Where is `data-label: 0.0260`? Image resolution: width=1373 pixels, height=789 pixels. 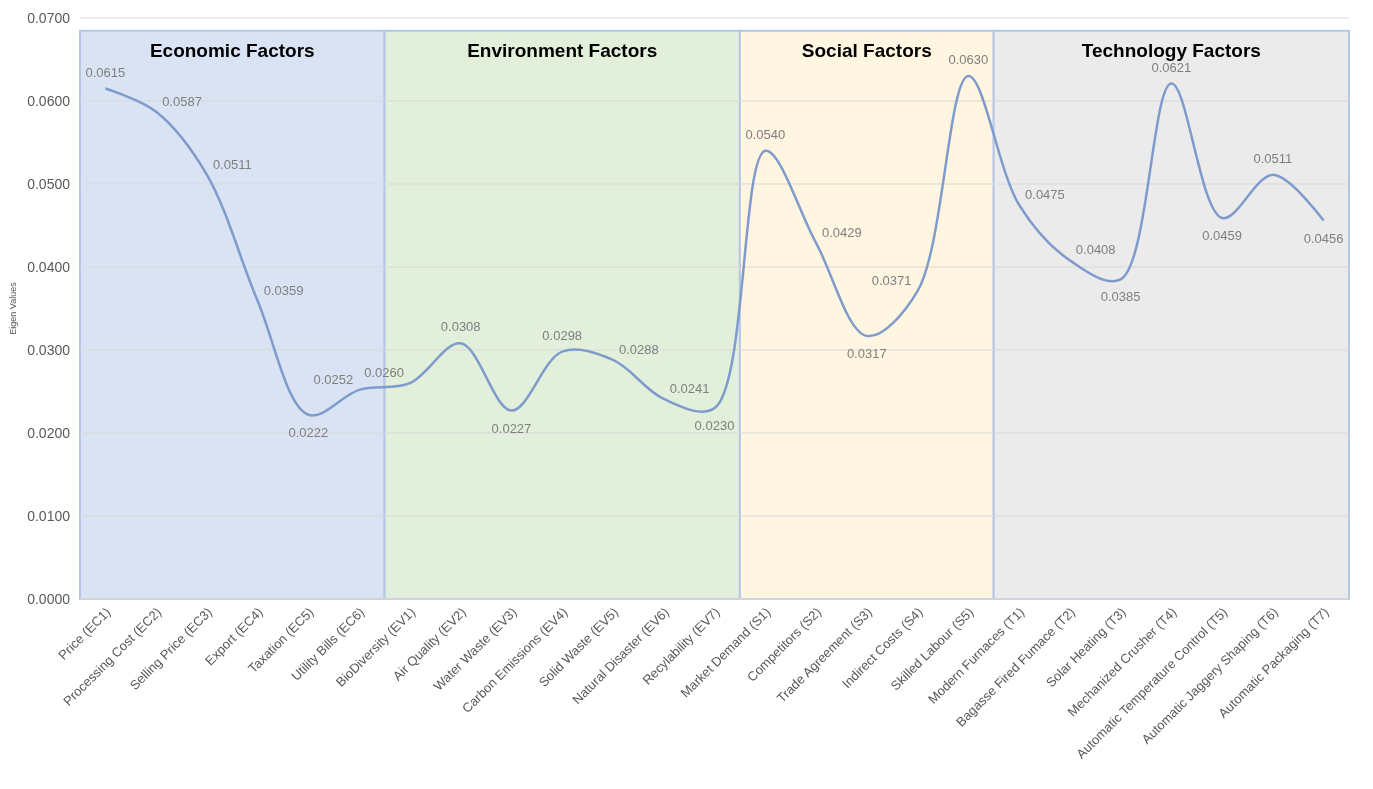
data-label: 0.0260 is located at coordinates (384, 373).